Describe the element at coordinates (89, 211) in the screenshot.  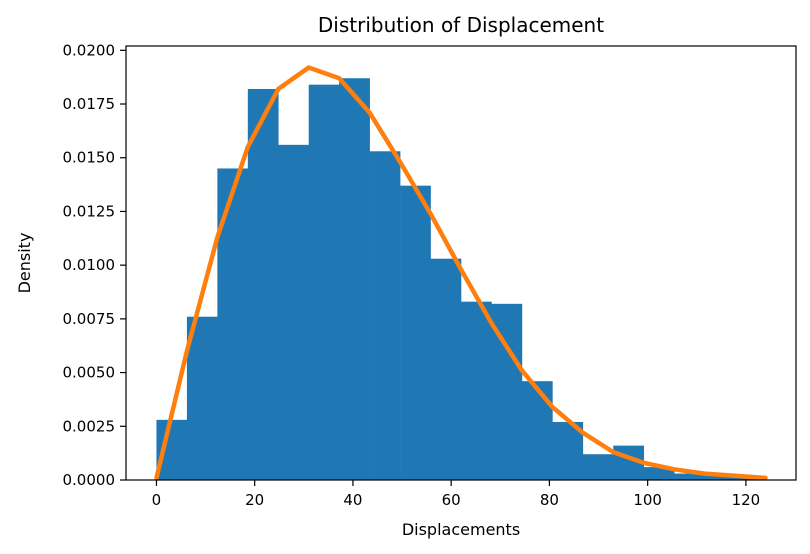
I see `y-tick-label: 0.0125` at that location.